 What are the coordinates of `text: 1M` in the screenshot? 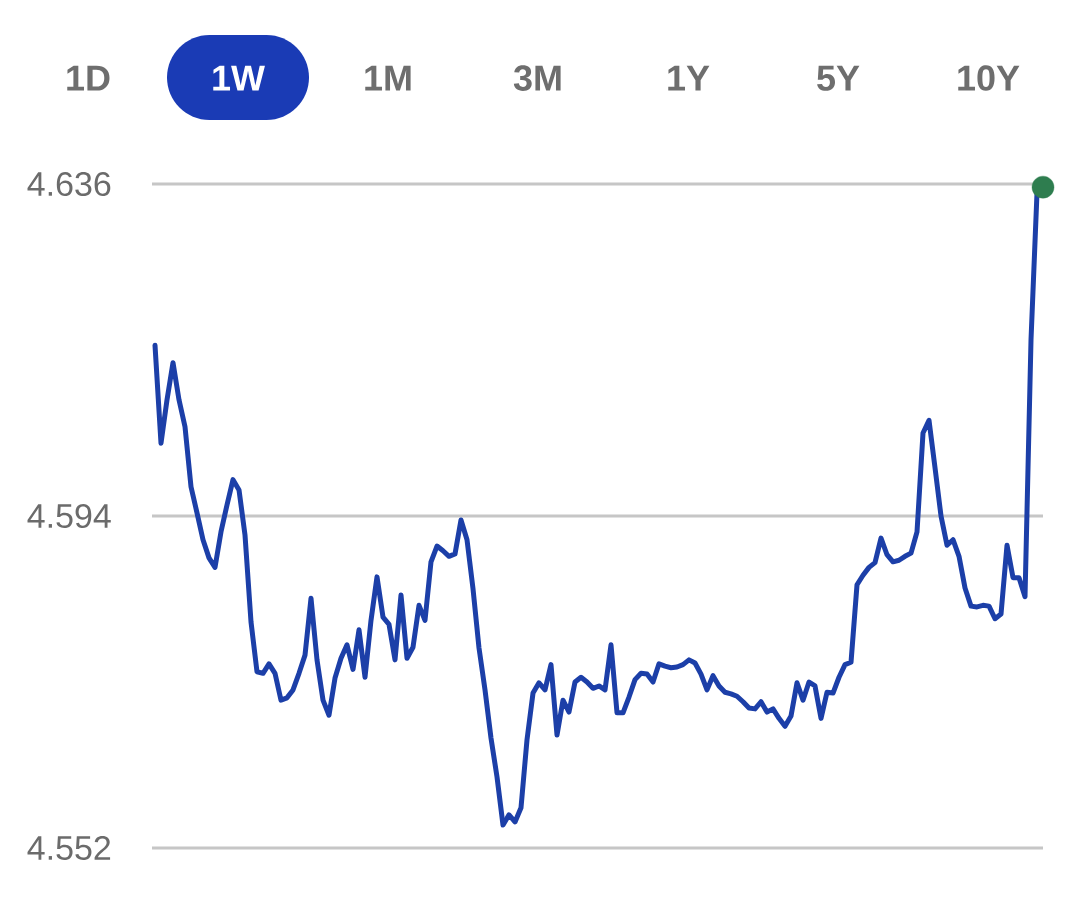 It's located at (388, 78).